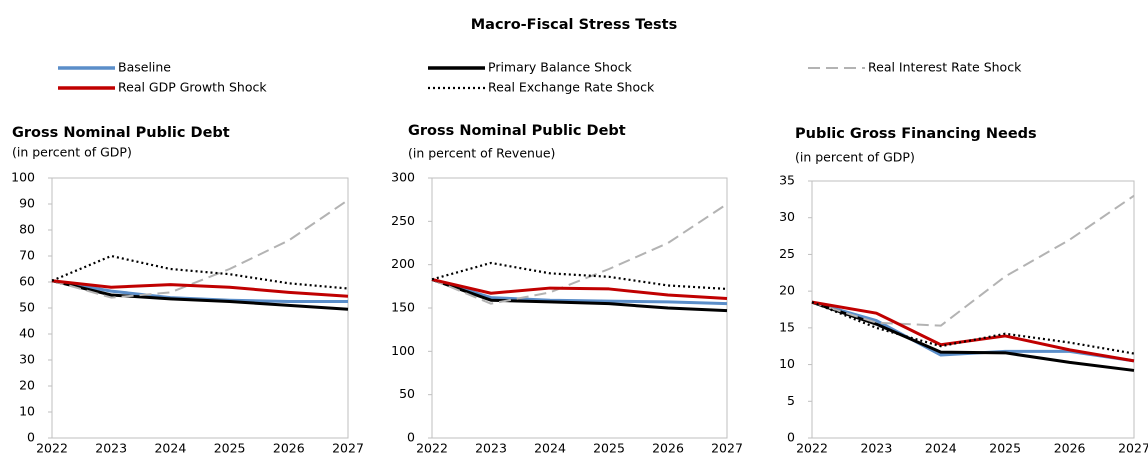  Describe the element at coordinates (945, 67) in the screenshot. I see `legend-label: Real Interest Rate Shock` at that location.